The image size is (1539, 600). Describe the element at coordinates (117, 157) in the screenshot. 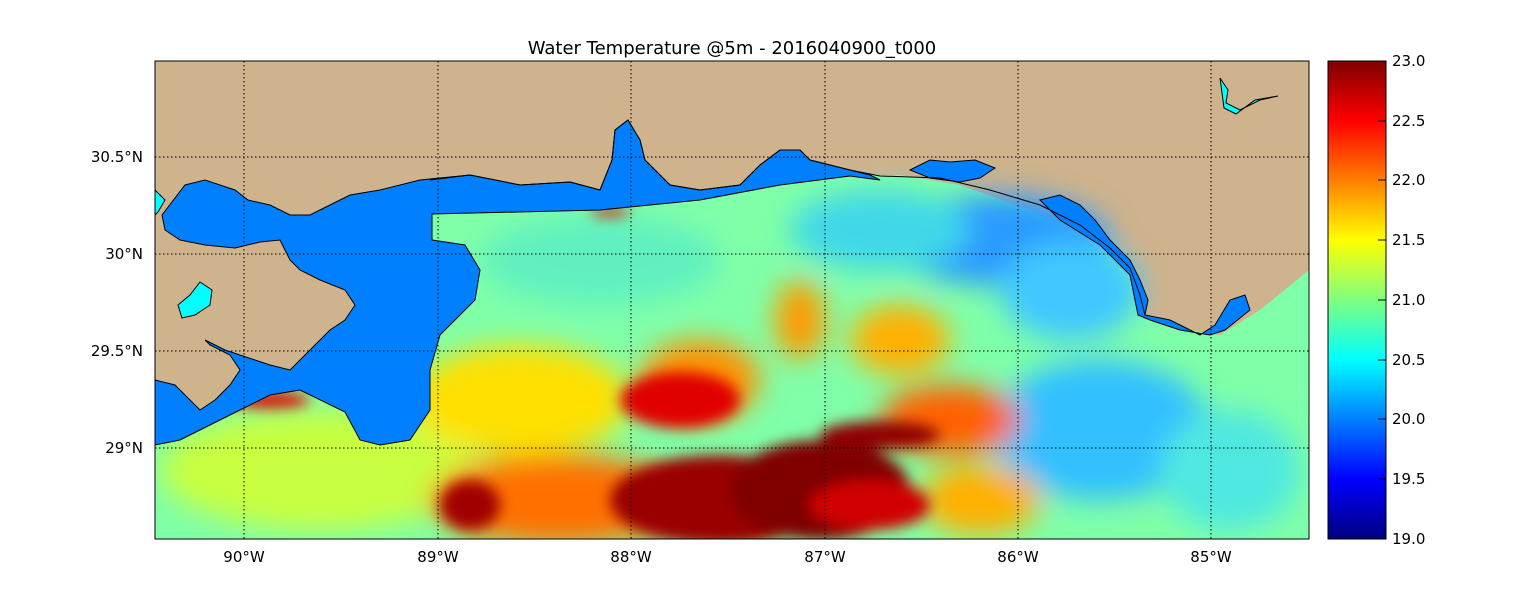

I see `y-tick-label: 30.5°N` at that location.